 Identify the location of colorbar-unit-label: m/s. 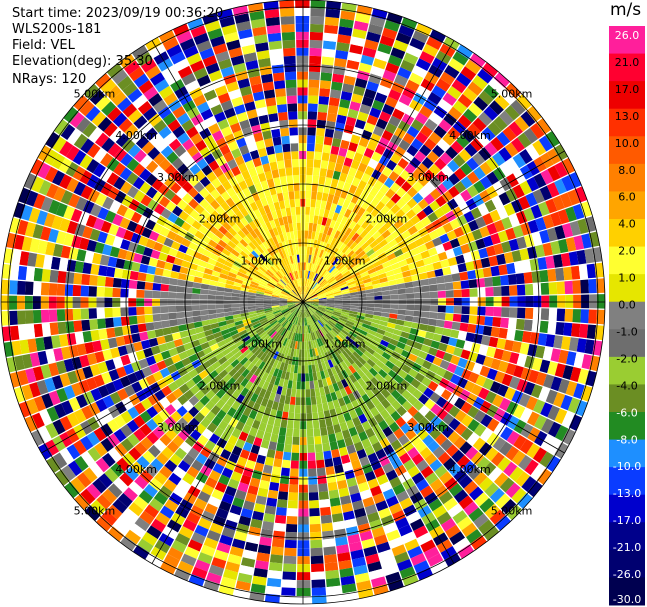
(626, 10).